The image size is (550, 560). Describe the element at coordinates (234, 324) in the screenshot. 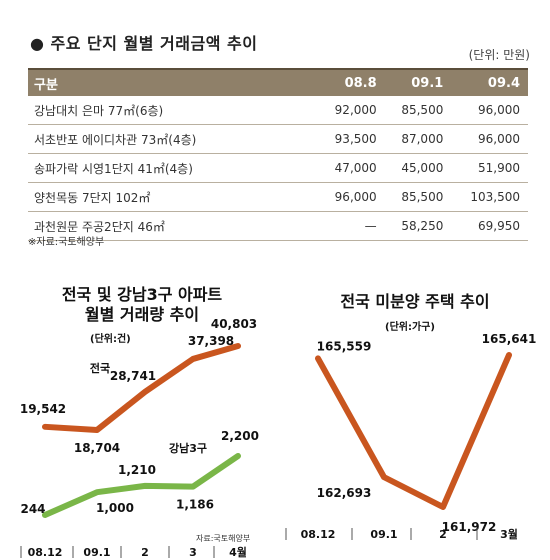

I see `data-label-national: 40,803` at that location.